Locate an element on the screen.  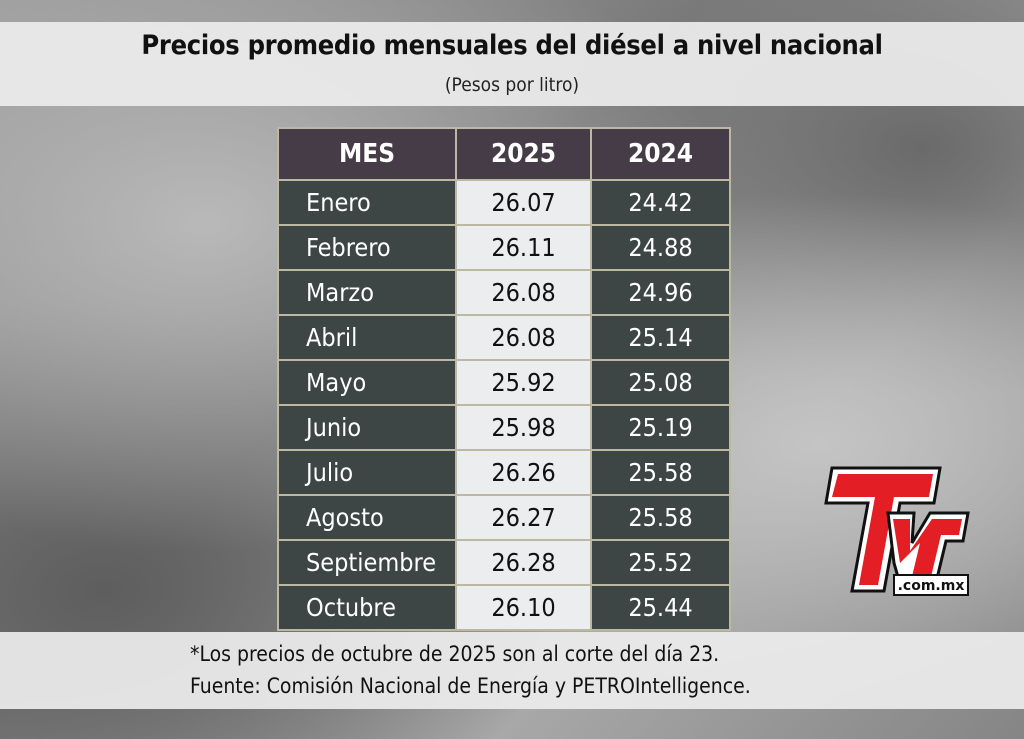
title-band is located at coordinates (512, 64).